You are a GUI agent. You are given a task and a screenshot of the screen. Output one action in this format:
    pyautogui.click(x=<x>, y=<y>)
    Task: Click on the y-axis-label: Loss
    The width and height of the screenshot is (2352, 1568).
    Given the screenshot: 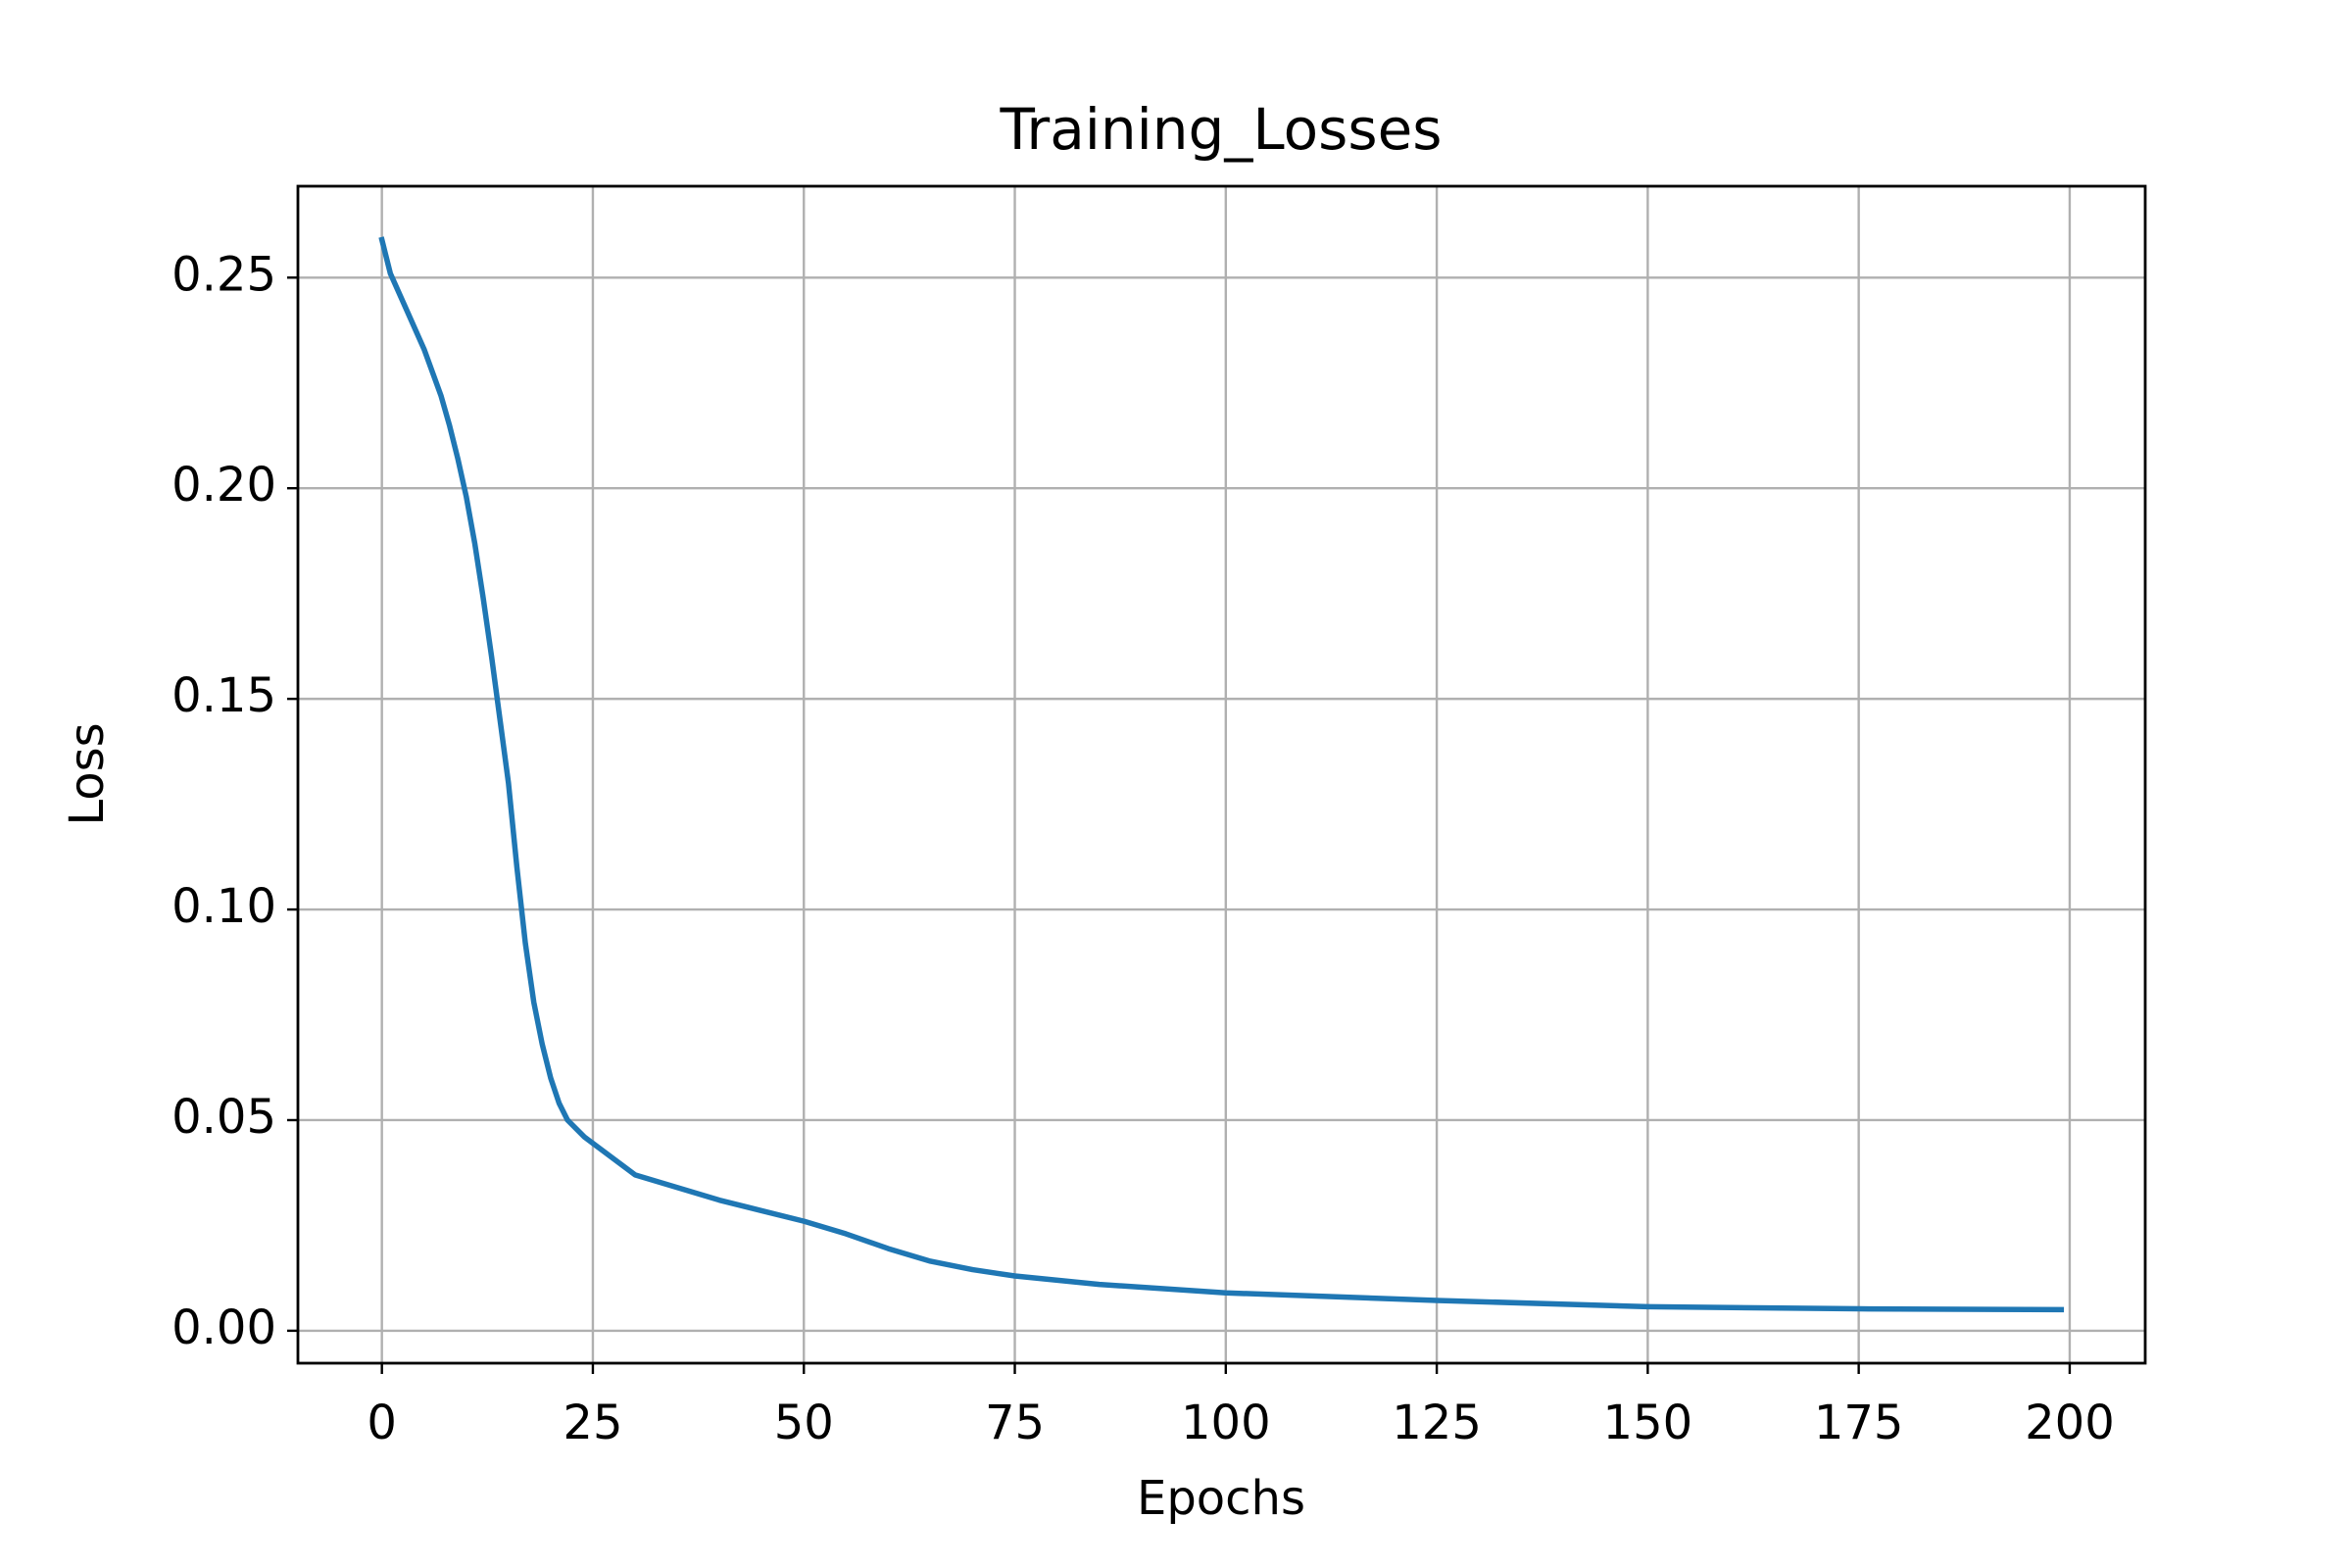 What is the action you would take?
    pyautogui.click(x=87, y=773)
    